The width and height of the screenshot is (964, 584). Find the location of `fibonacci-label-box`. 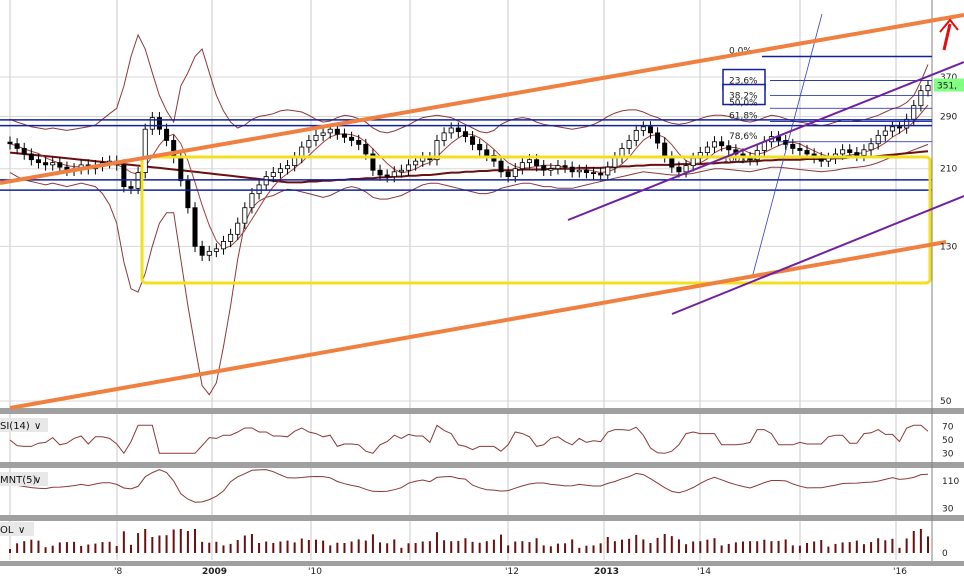

fibonacci-label-box is located at coordinates (744, 94).